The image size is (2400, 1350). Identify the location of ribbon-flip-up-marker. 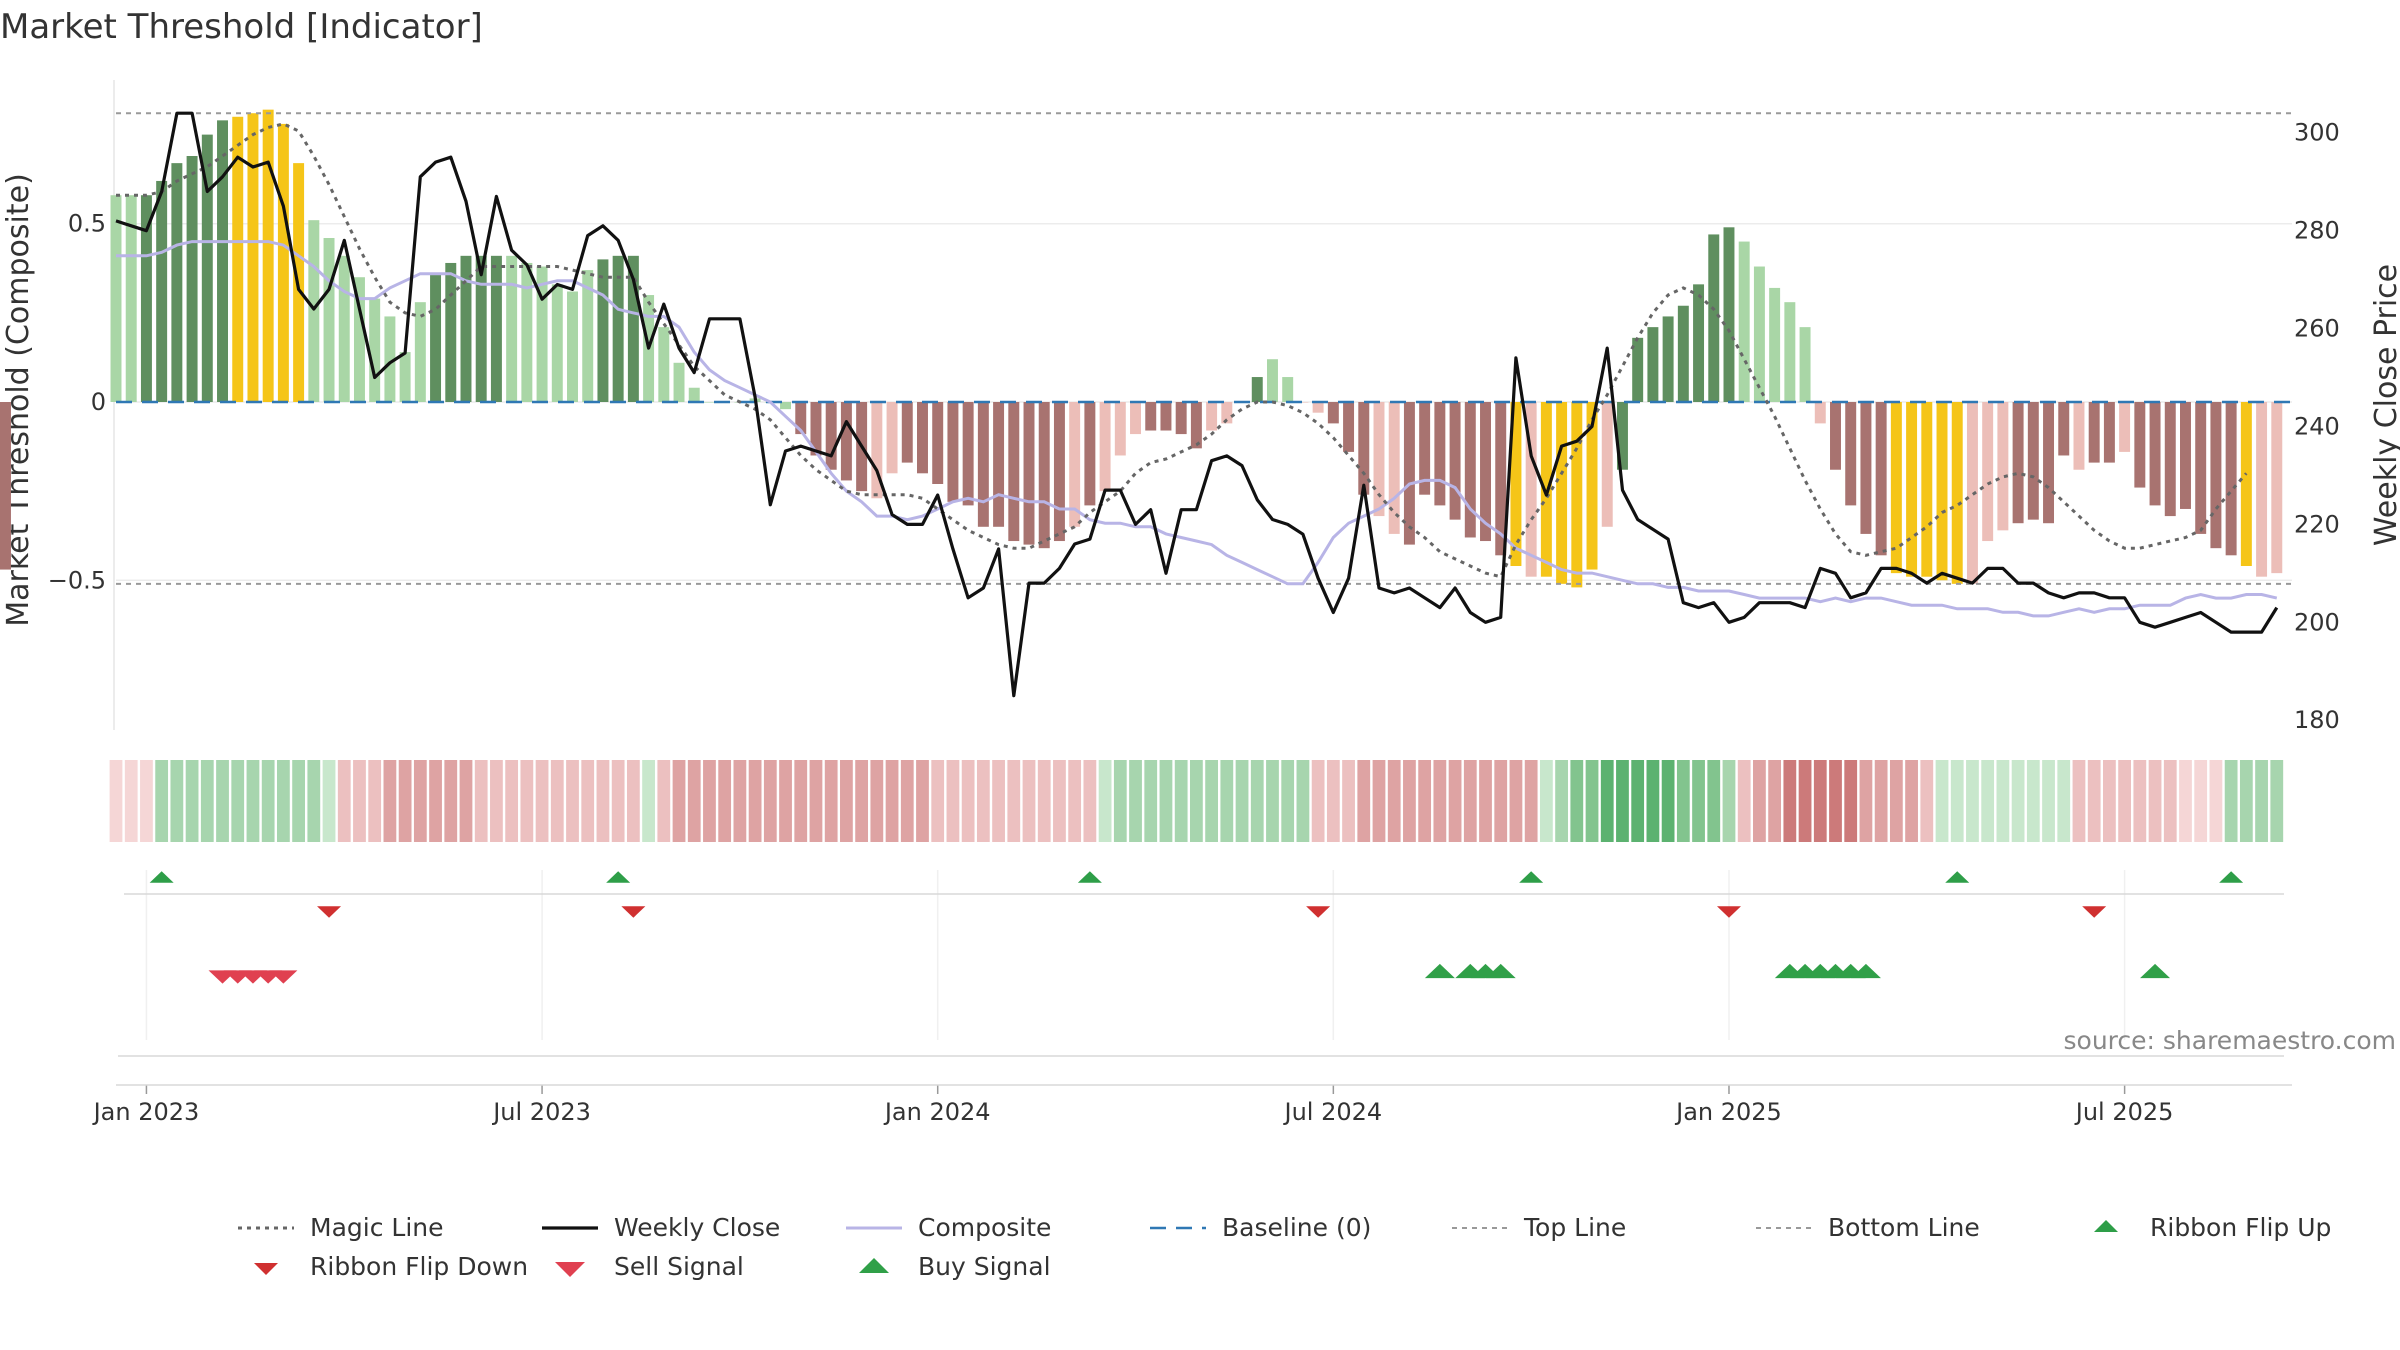
(618, 877).